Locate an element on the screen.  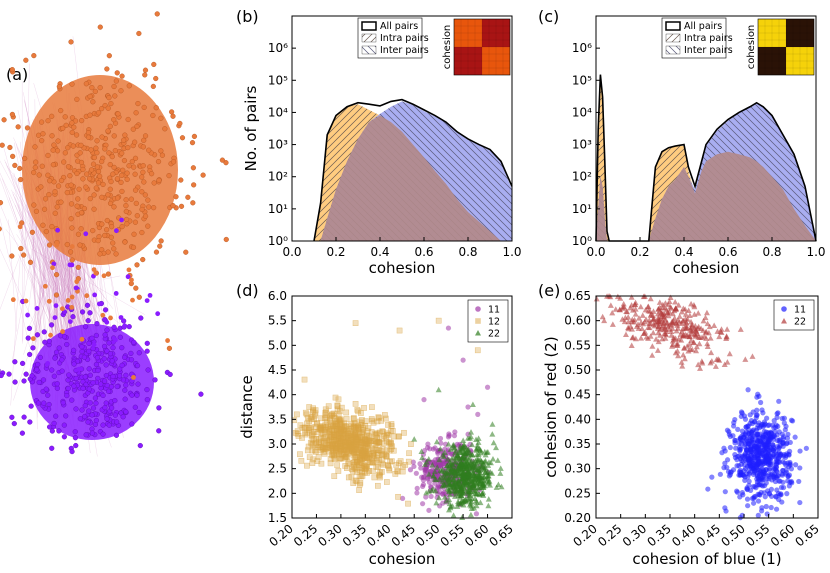
y-tick-label: 3.5 is located at coordinates (277, 419).